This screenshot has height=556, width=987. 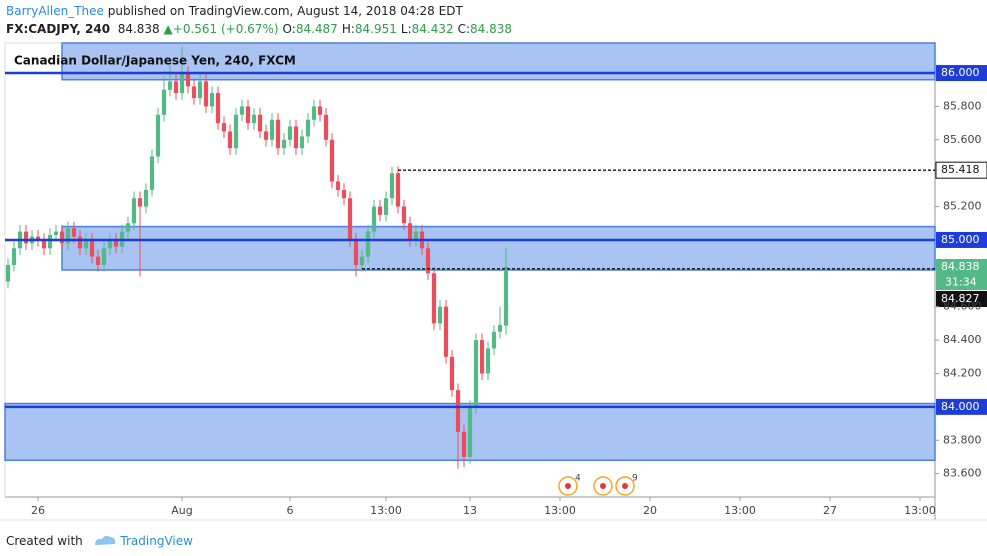 I want to click on y-tick-label: 84.400, so click(x=962, y=339).